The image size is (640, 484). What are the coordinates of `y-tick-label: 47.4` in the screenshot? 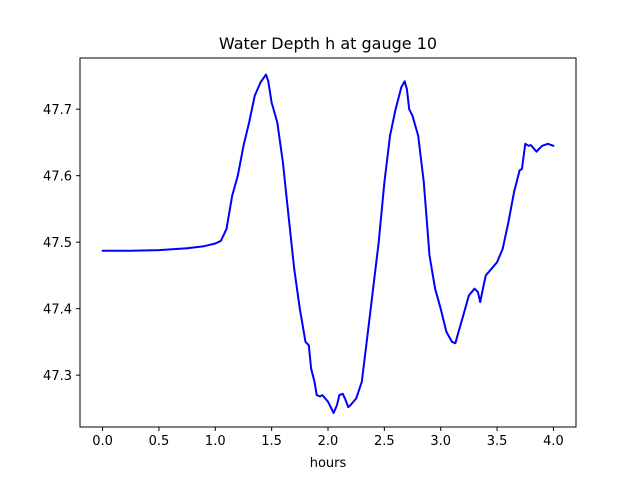 It's located at (57, 310).